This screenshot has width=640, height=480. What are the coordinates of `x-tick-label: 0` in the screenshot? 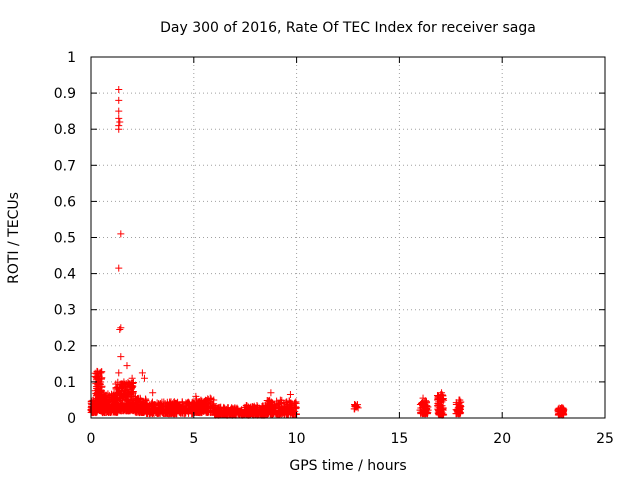 It's located at (91, 439).